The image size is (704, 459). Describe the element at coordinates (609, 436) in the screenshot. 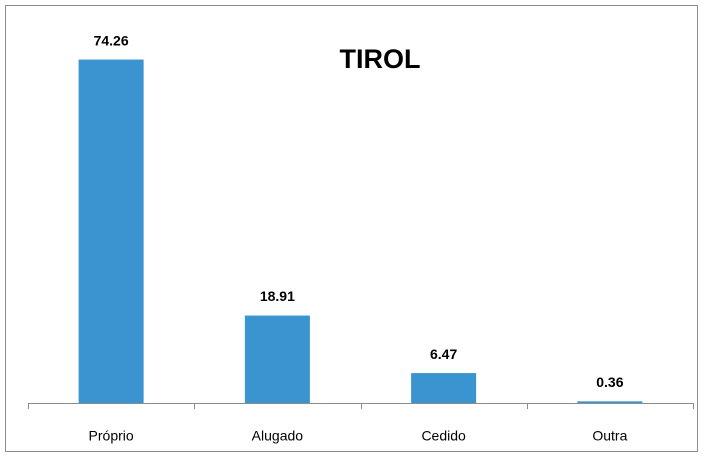

I see `x-tick-label: Outra` at that location.